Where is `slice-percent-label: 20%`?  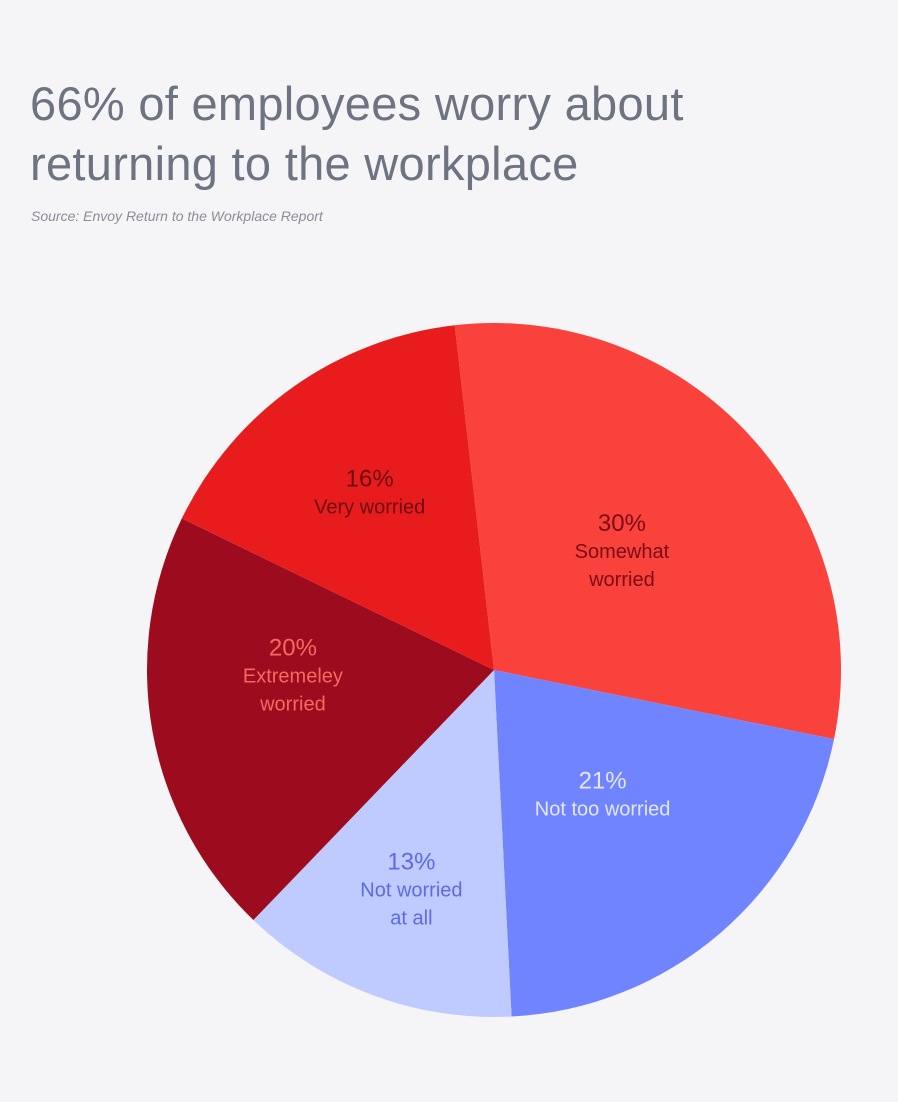
slice-percent-label: 20% is located at coordinates (293, 648).